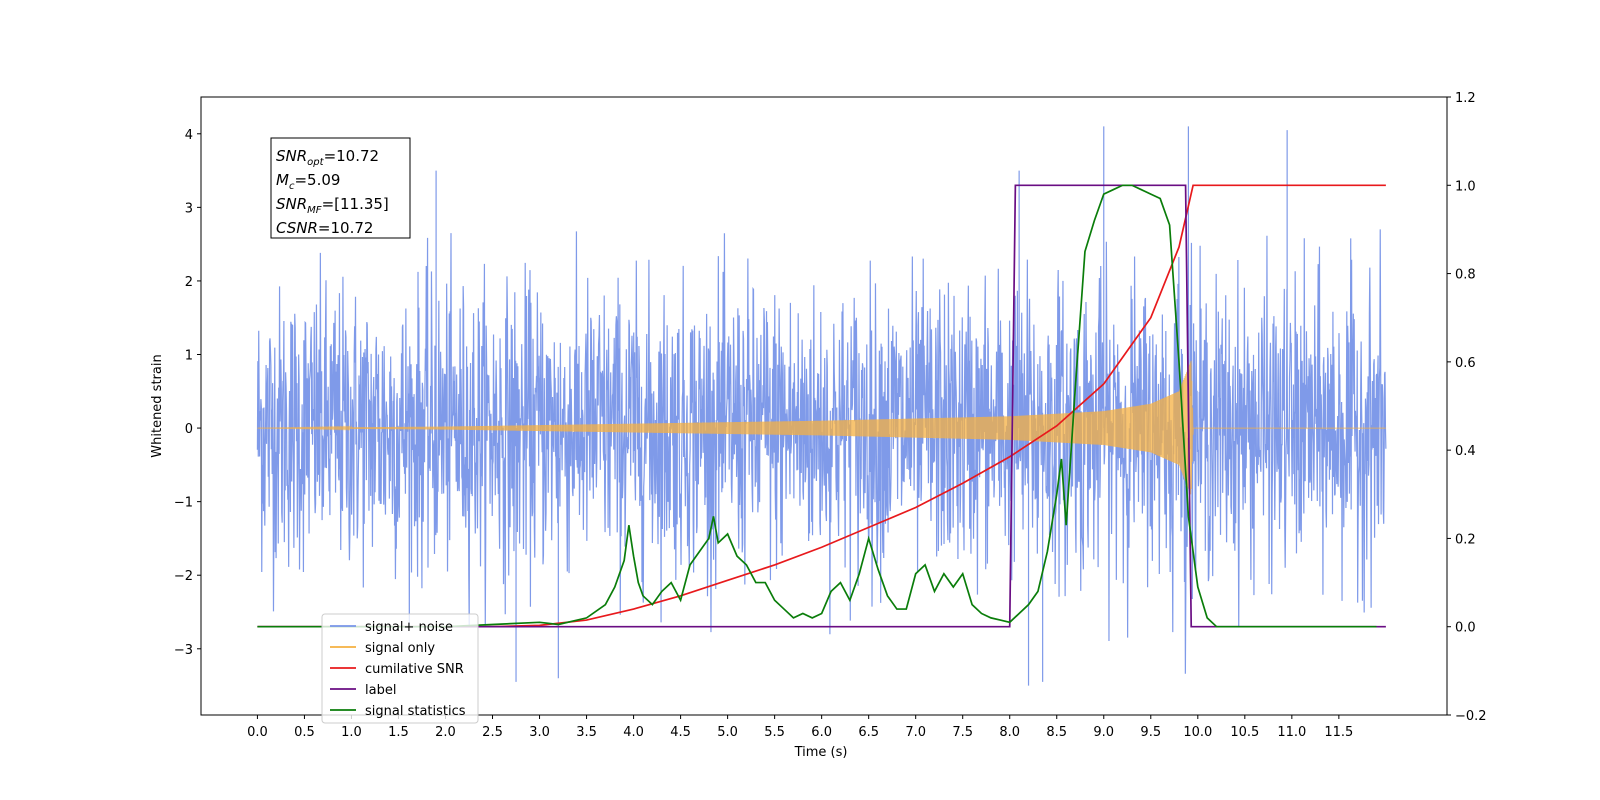  Describe the element at coordinates (189, 356) in the screenshot. I see `y-left-tick-label: 1` at that location.